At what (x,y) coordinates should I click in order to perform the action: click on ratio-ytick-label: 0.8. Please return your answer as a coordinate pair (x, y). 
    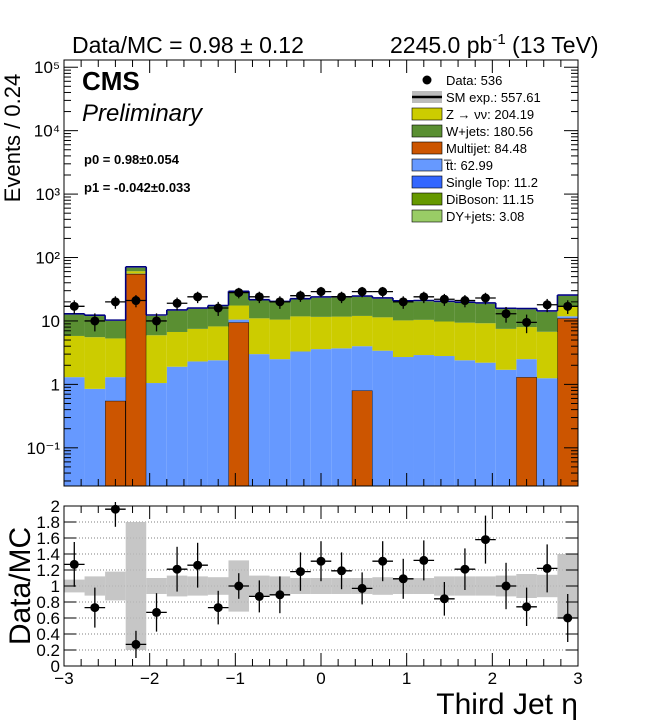
    Looking at the image, I should click on (48, 602).